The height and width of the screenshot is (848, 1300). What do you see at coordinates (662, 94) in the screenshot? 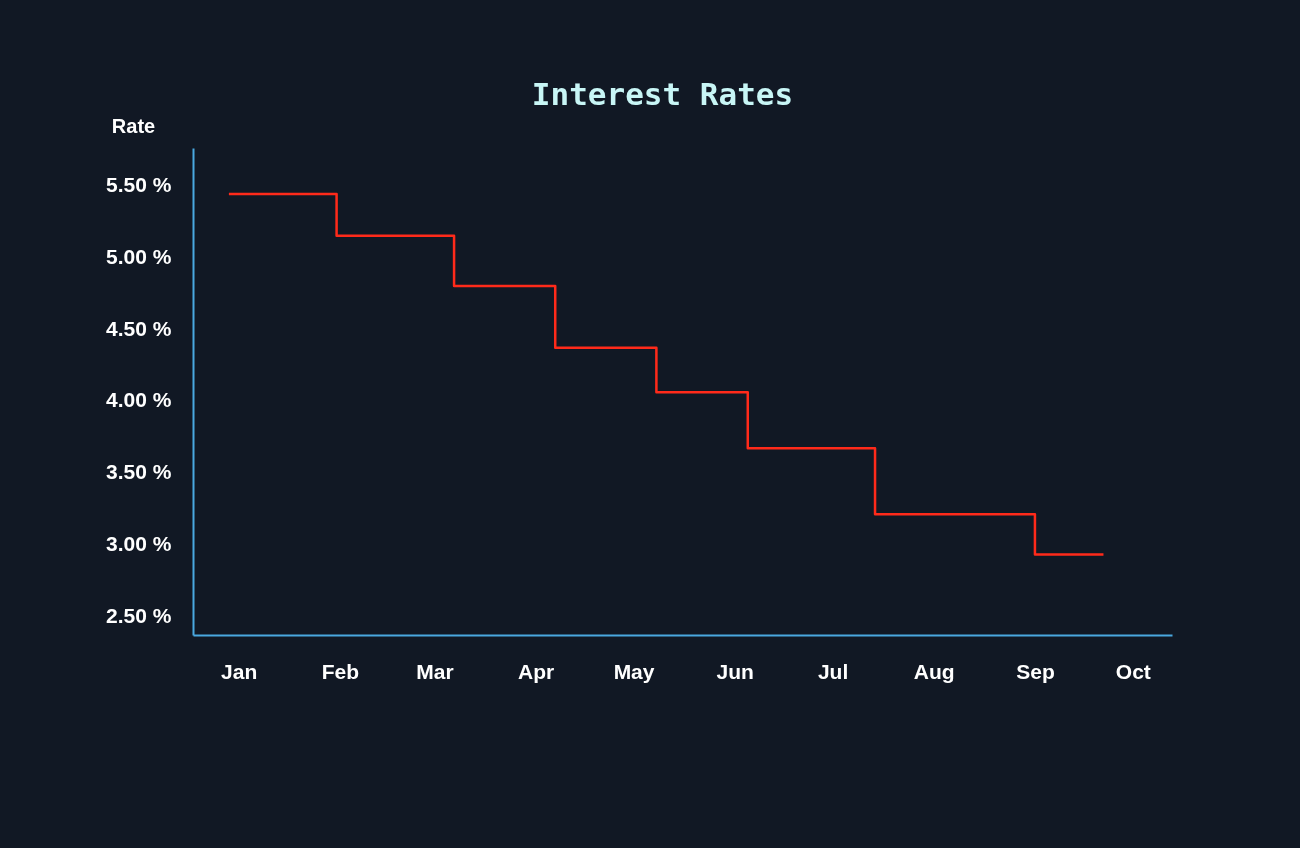
I see `chart-title: Interest Rates` at bounding box center [662, 94].